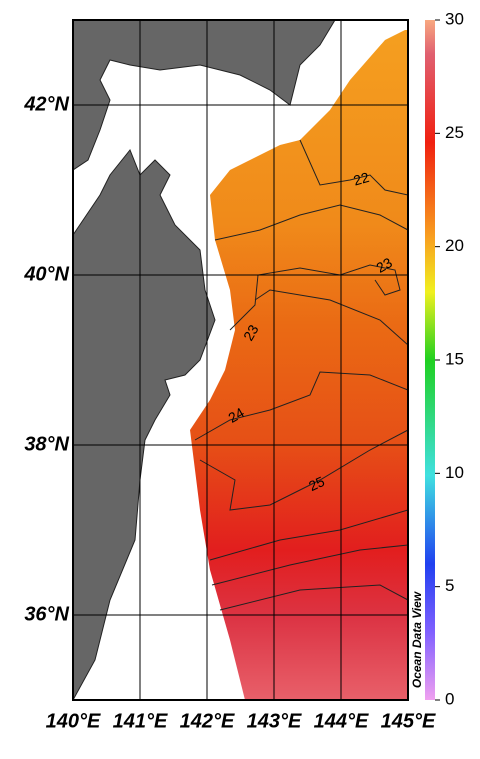 Image resolution: width=480 pixels, height=759 pixels. Describe the element at coordinates (73, 721) in the screenshot. I see `x-tick-label: 140°E` at that location.